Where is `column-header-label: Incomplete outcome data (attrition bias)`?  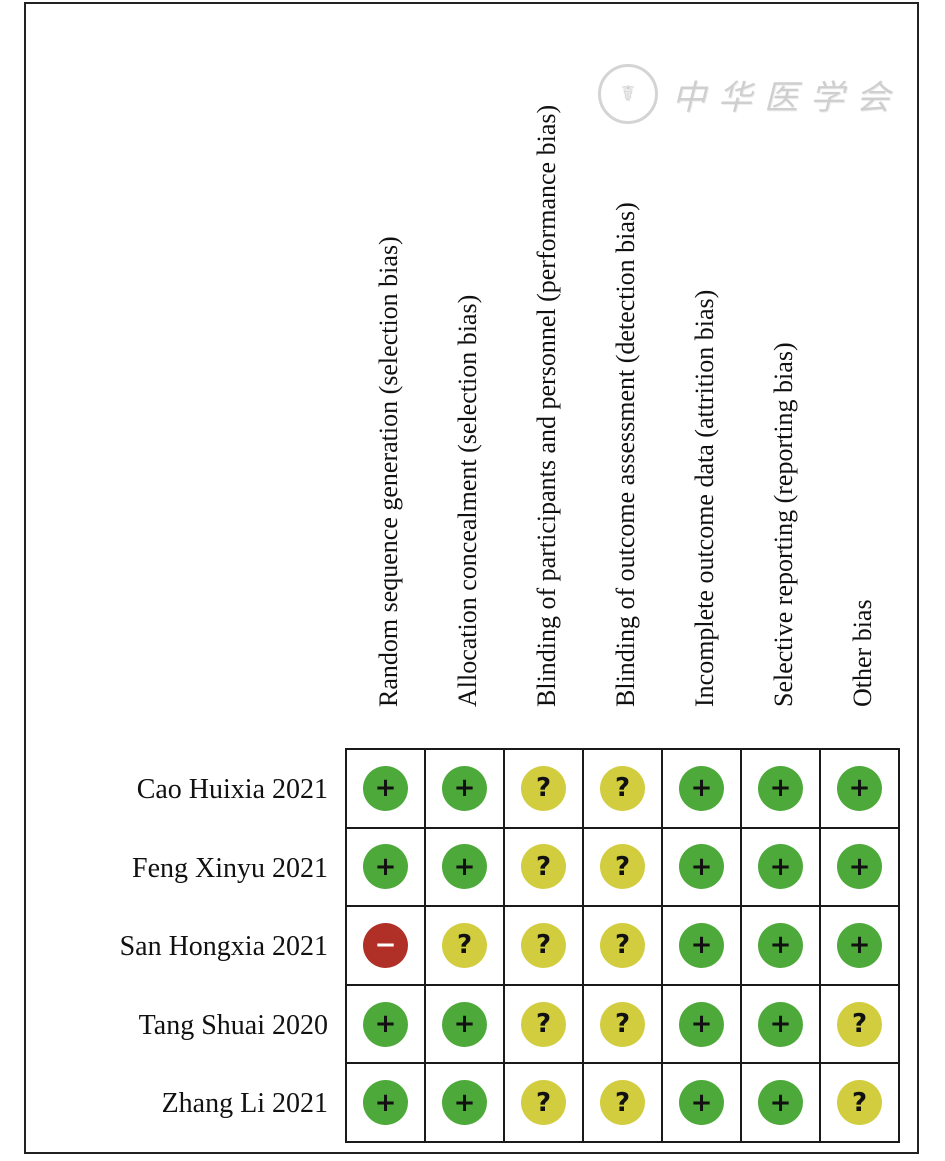 column-header-label: Incomplete outcome data (attrition bias) is located at coordinates (704, 498).